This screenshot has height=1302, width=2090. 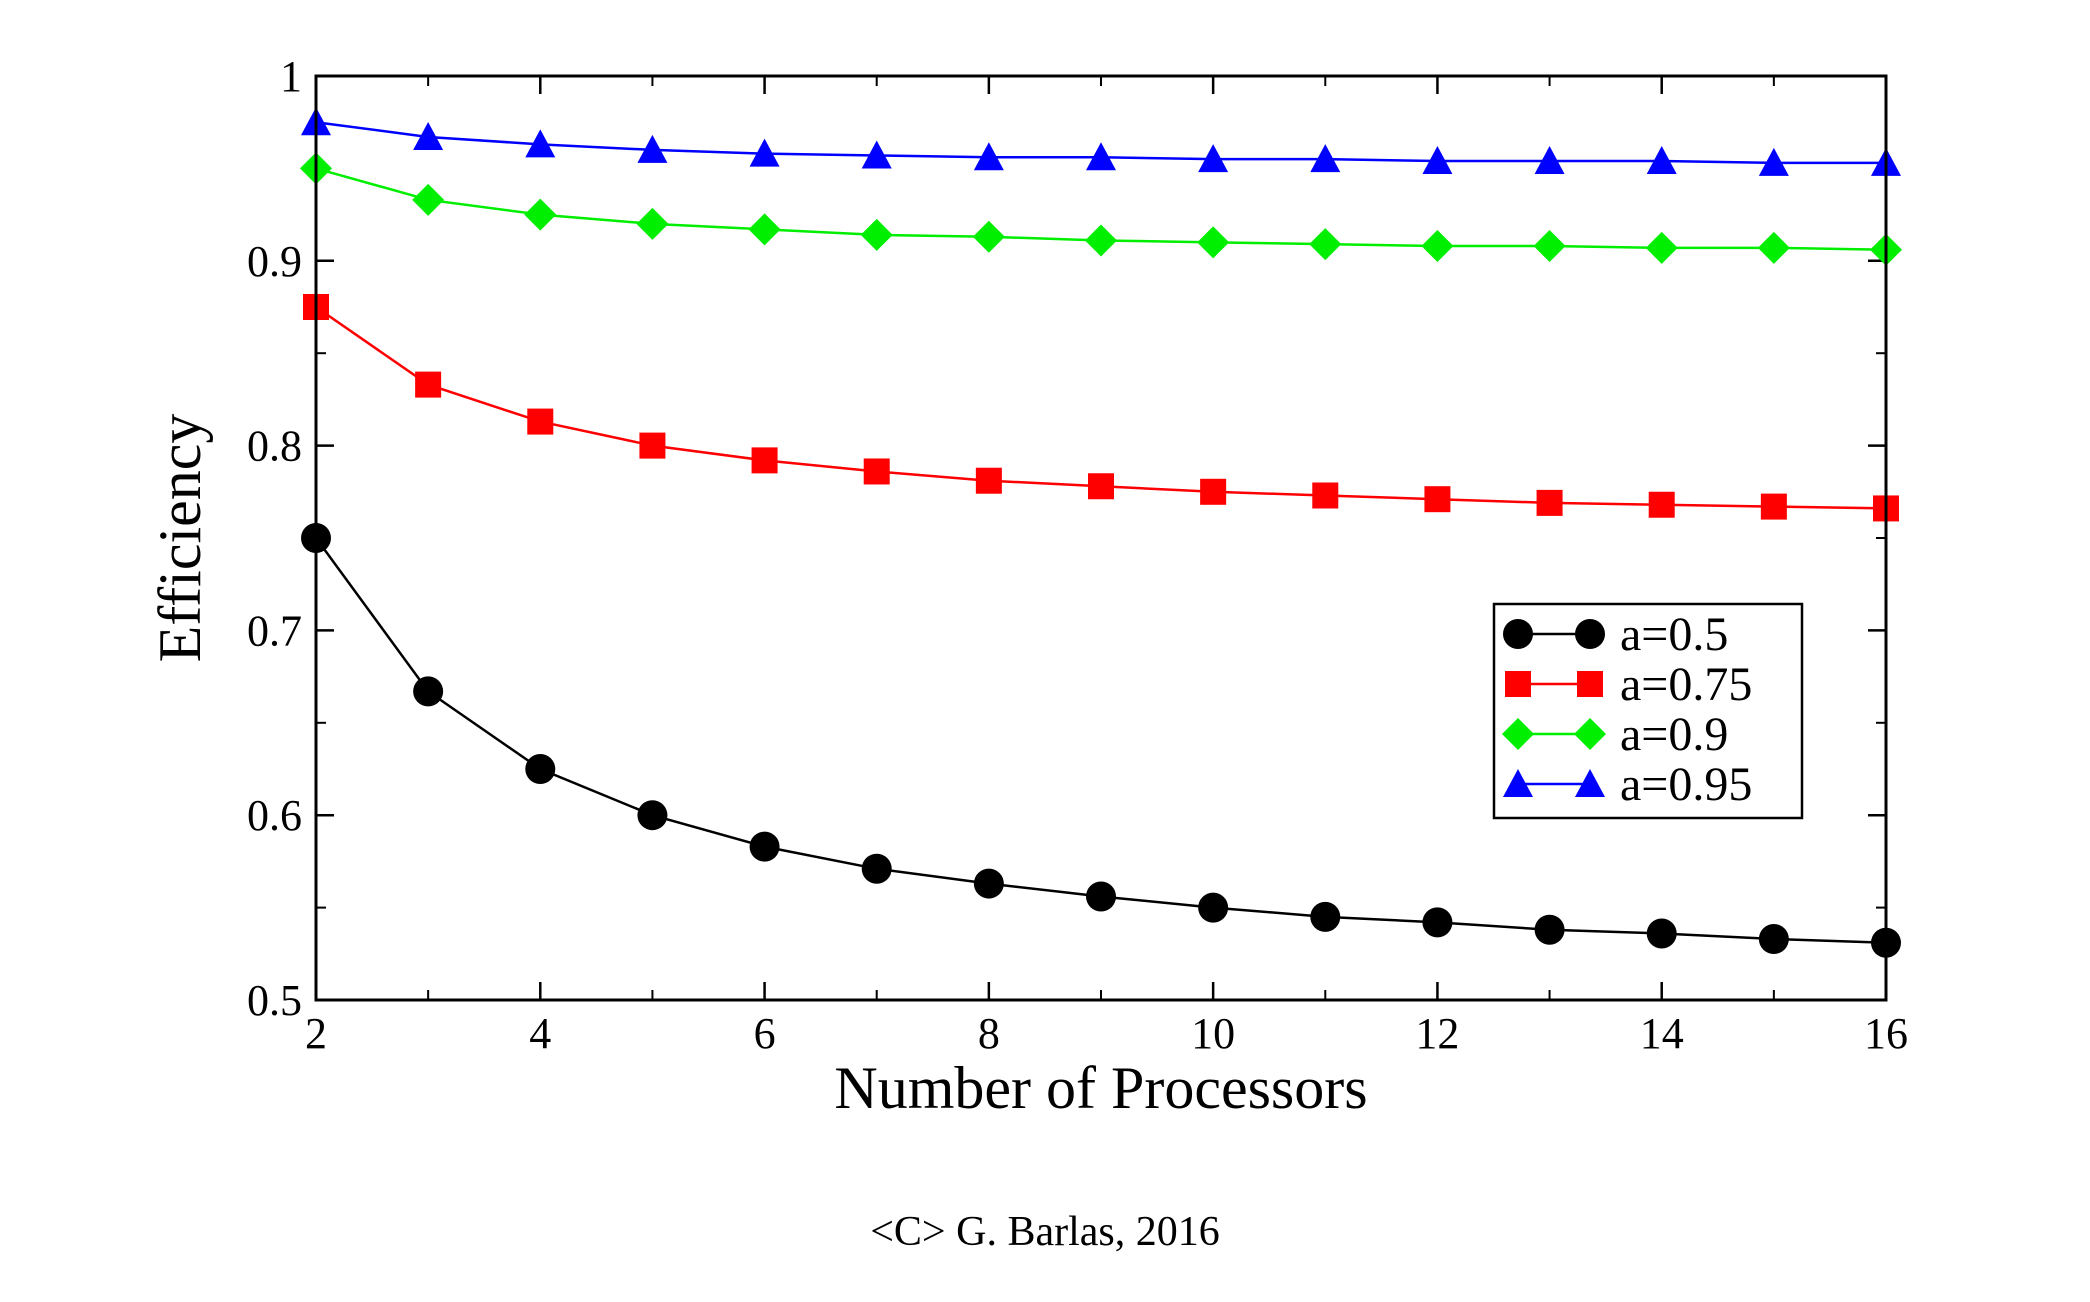 What do you see at coordinates (1886, 1033) in the screenshot?
I see `x-tick-label: 16` at bounding box center [1886, 1033].